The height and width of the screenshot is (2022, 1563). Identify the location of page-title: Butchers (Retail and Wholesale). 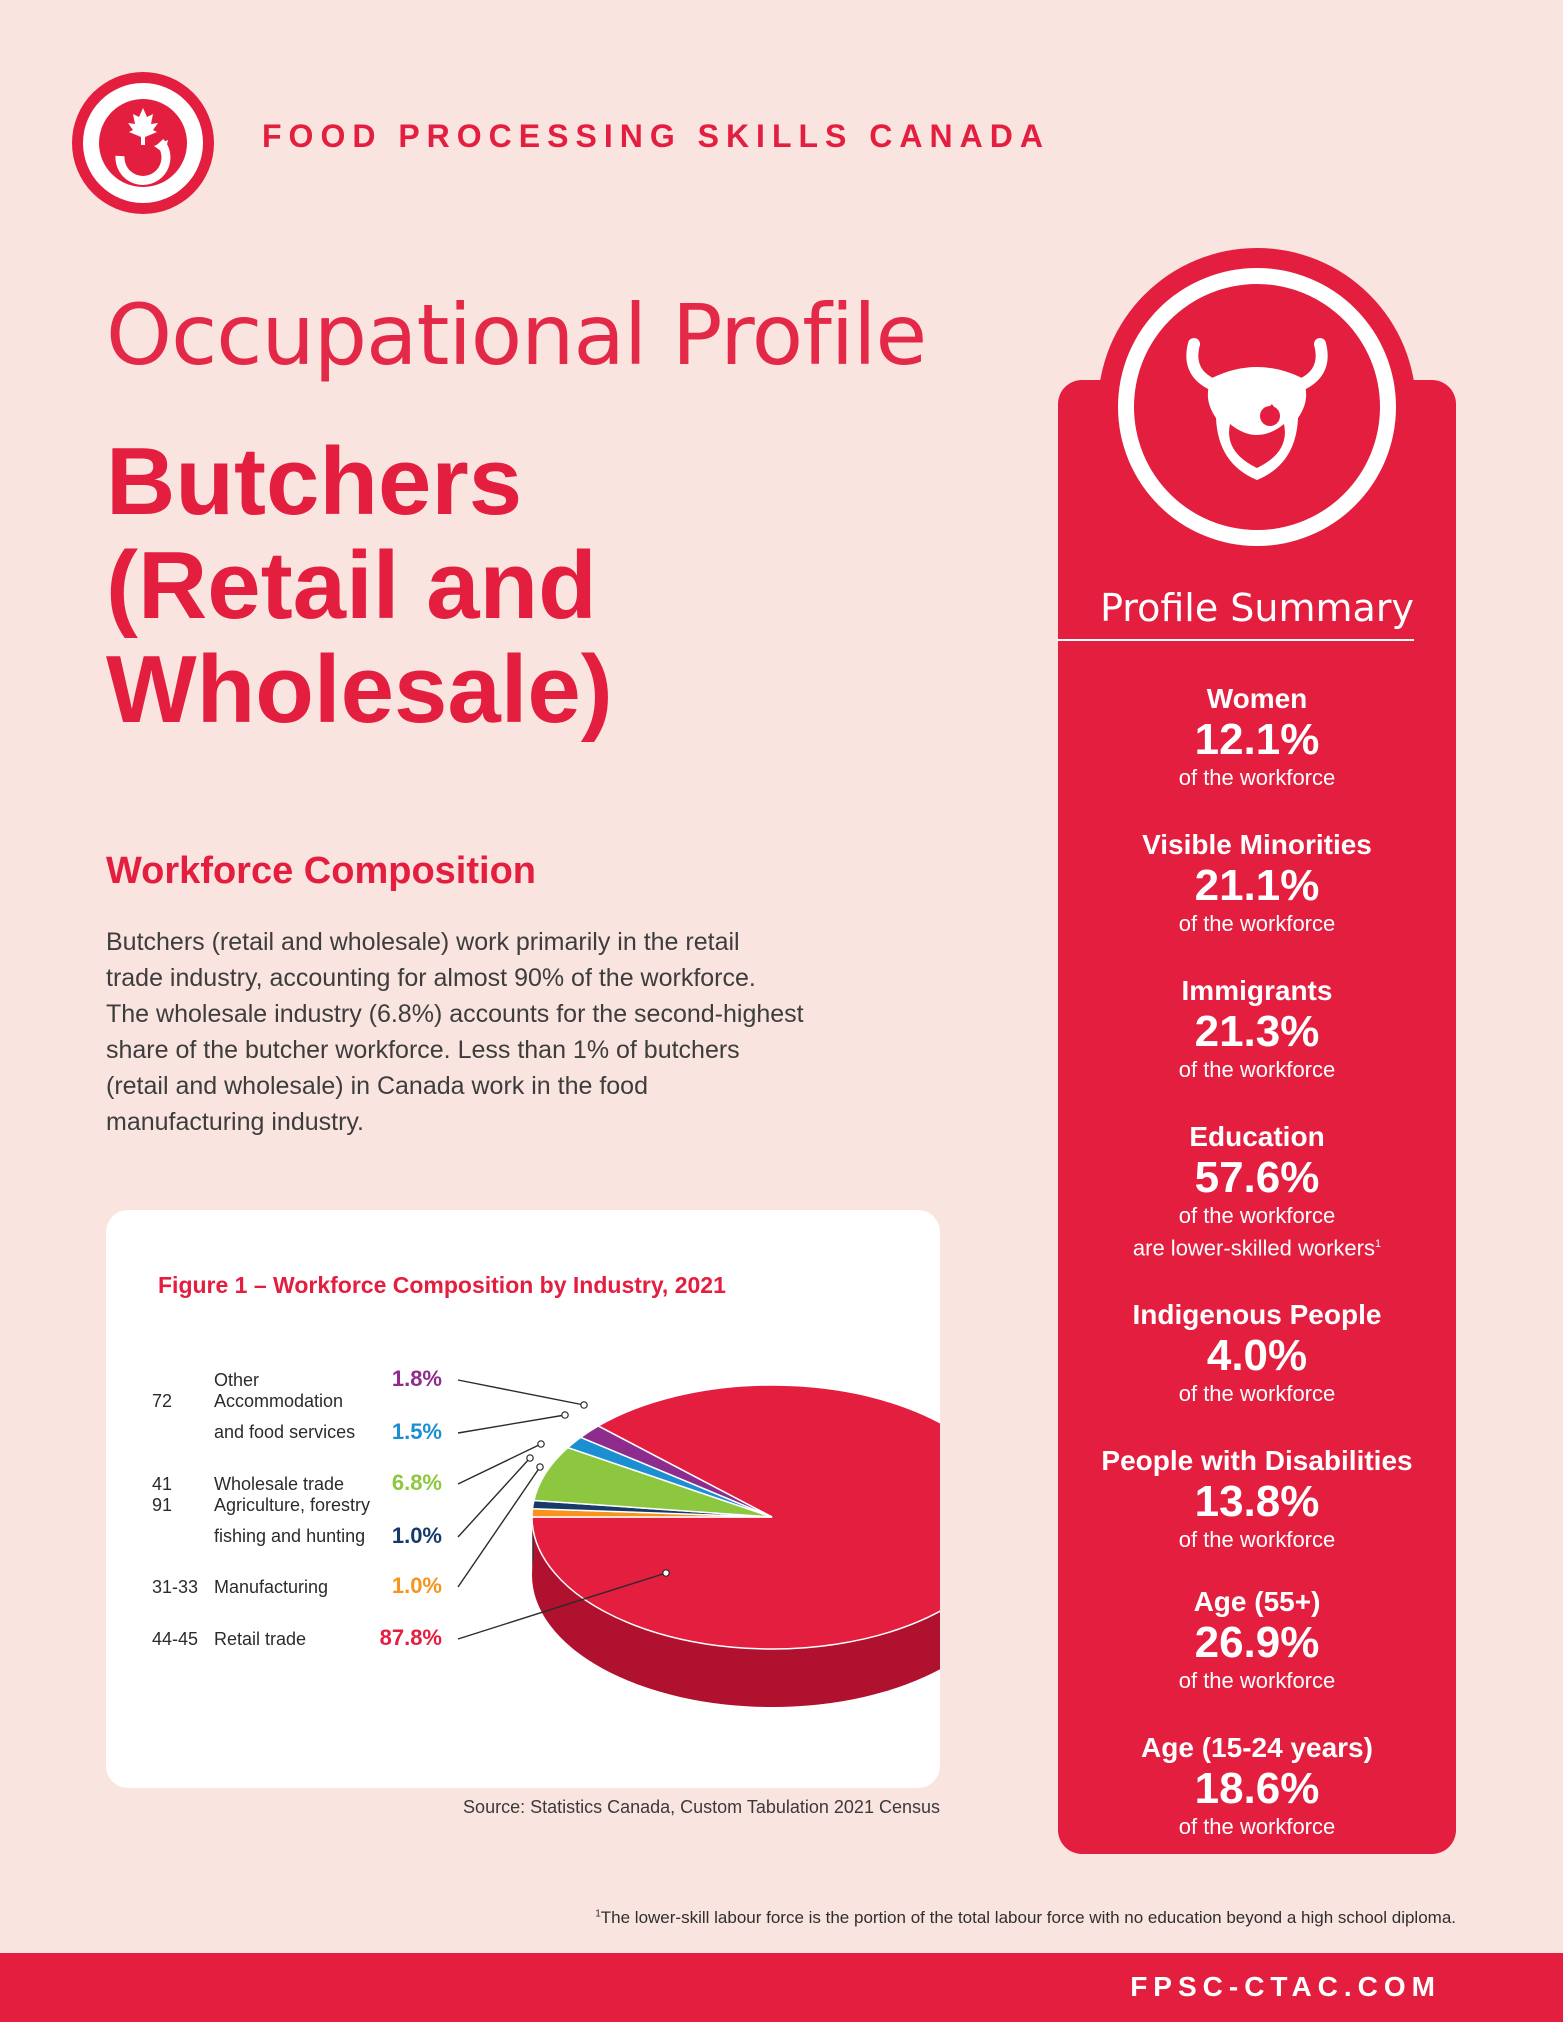
(556, 586).